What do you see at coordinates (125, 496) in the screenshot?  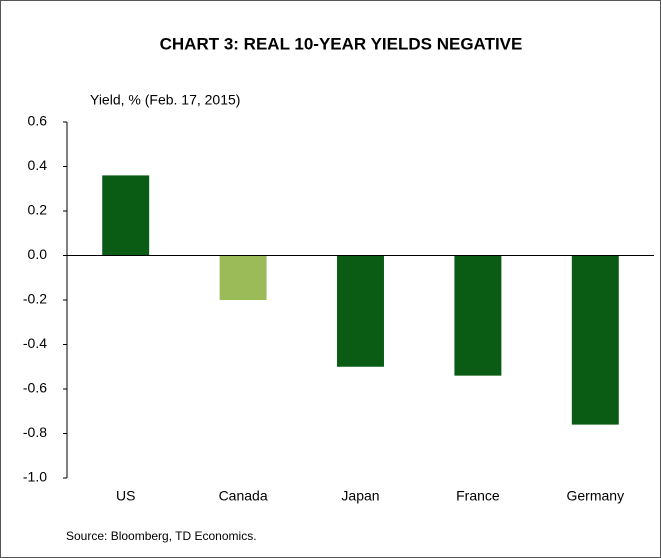 I see `x-tick-label: US` at bounding box center [125, 496].